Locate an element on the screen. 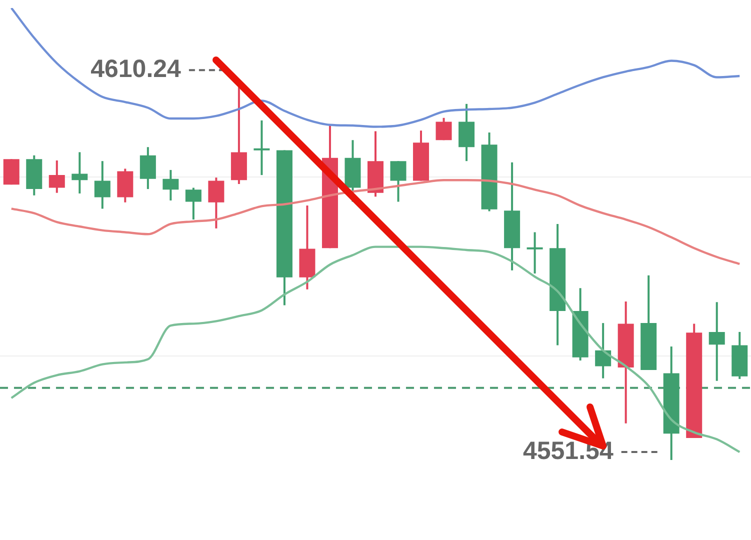 The height and width of the screenshot is (540, 751). annotation: 4551.54 is located at coordinates (568, 450).